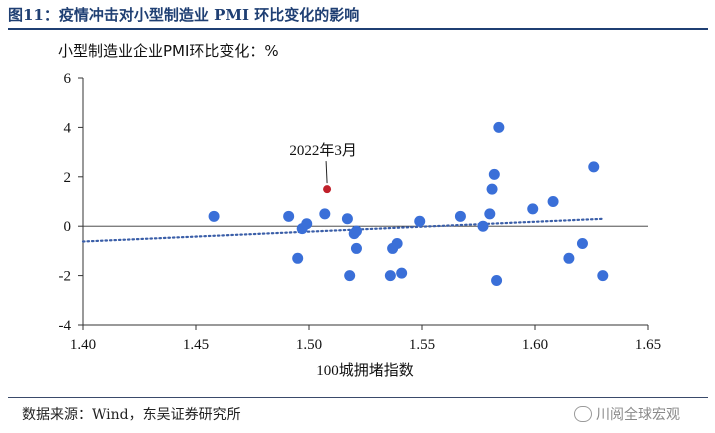  Describe the element at coordinates (422, 345) in the screenshot. I see `x-tick-label: 1.55` at that location.